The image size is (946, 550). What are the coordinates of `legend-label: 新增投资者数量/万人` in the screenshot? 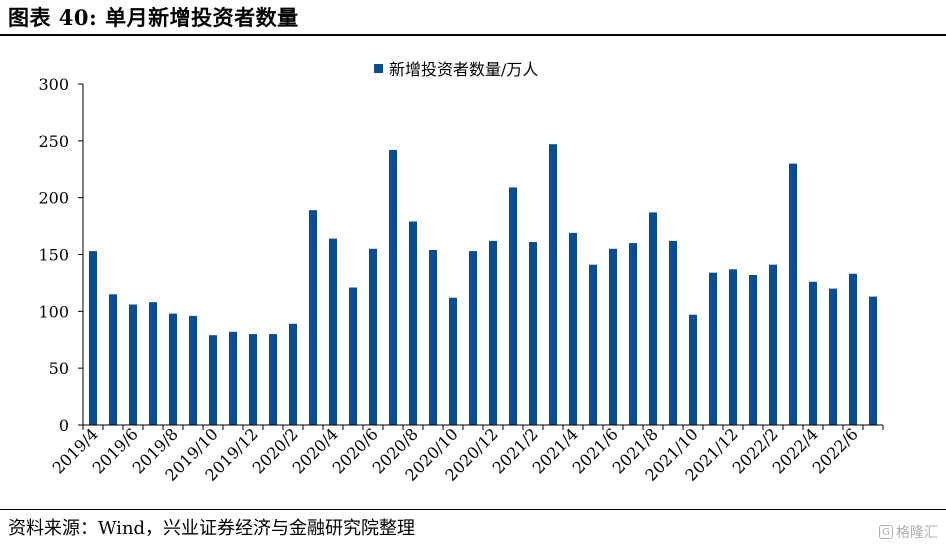 It's located at (463, 69).